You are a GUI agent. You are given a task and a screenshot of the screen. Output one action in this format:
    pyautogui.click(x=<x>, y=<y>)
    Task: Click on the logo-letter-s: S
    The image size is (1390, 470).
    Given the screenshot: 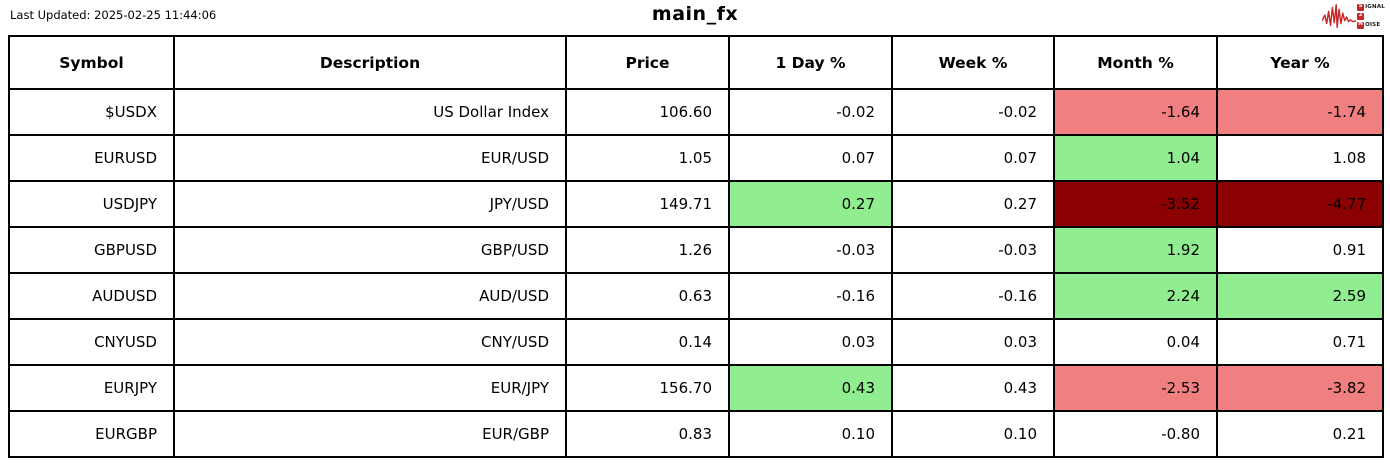 What is the action you would take?
    pyautogui.click(x=1361, y=7)
    